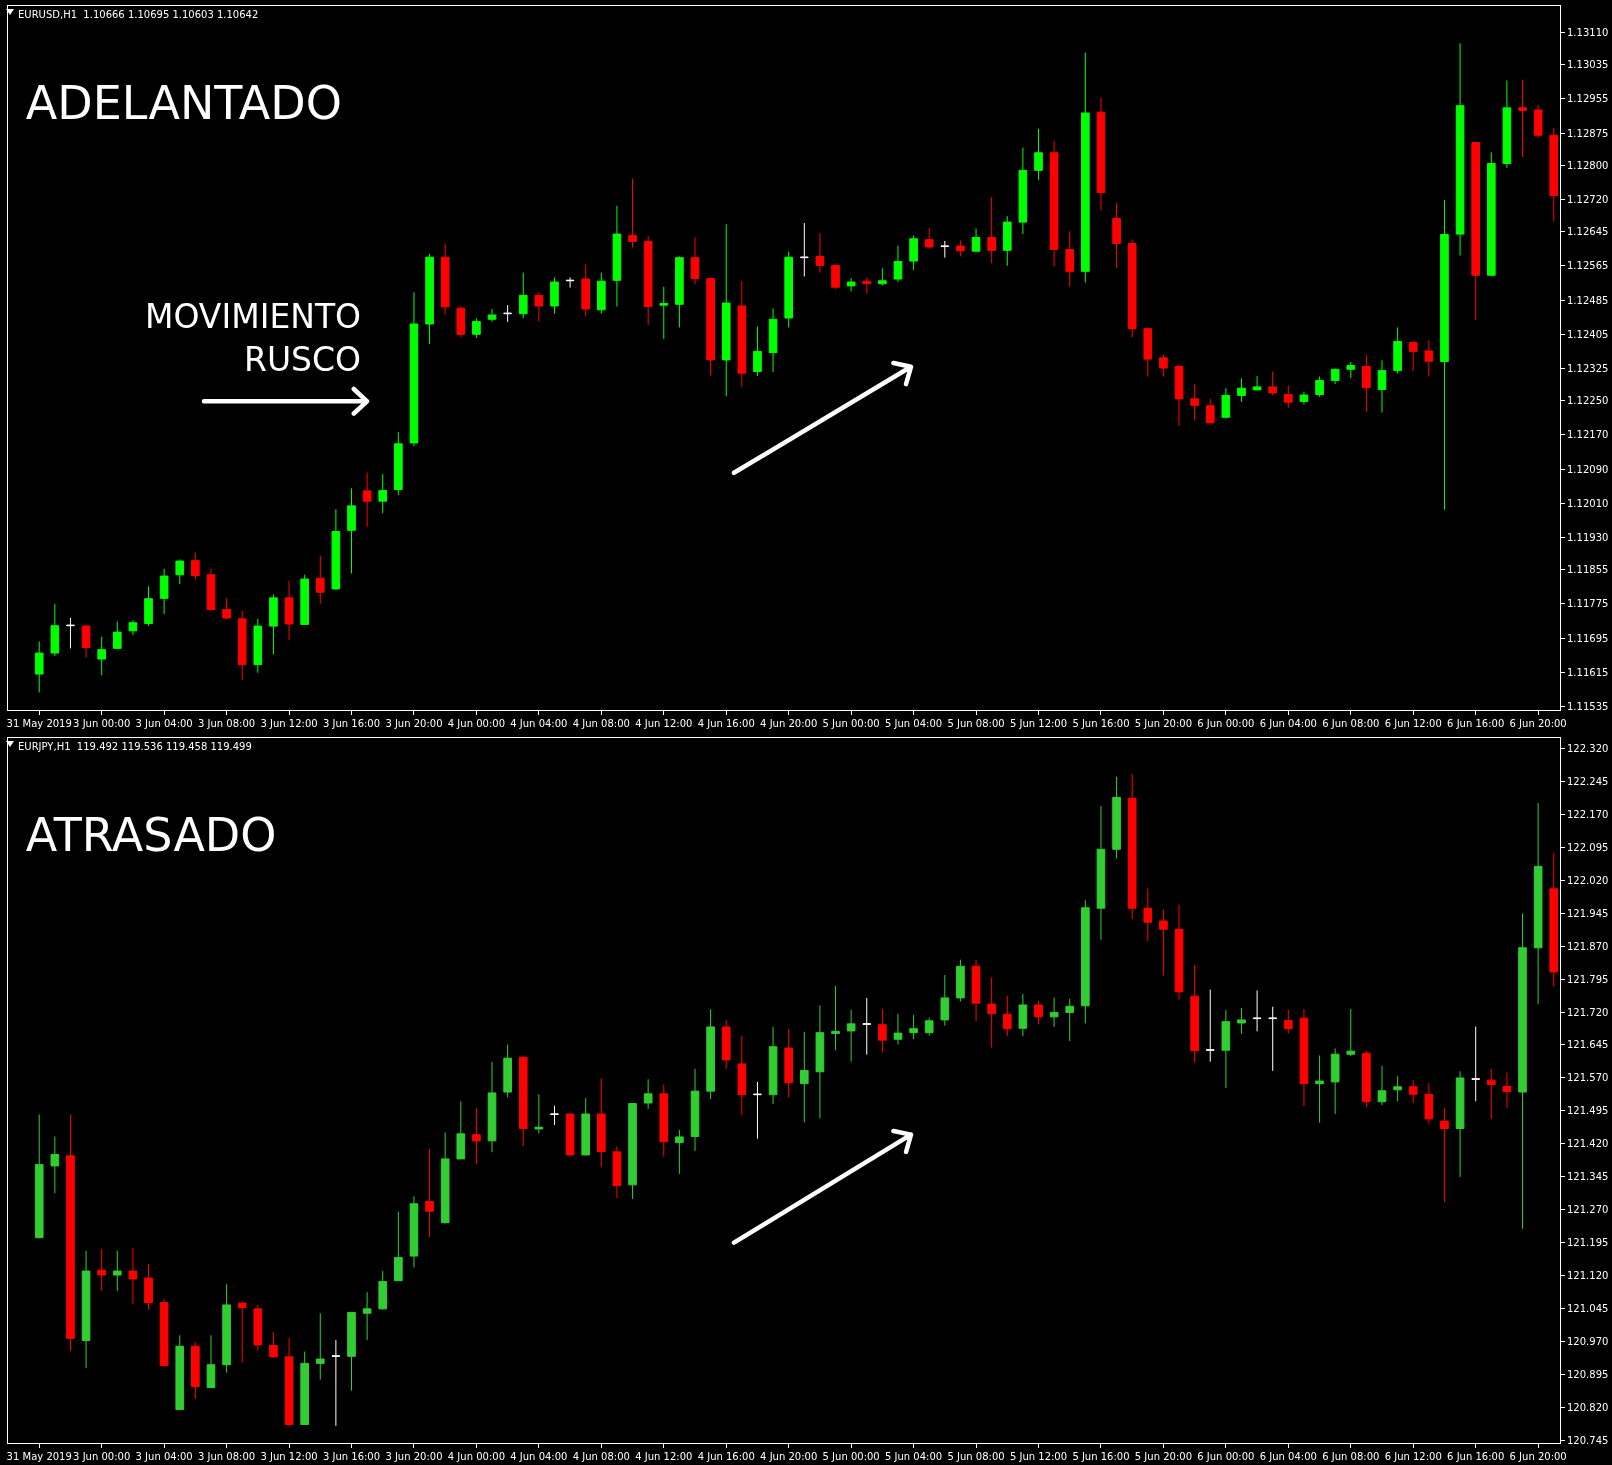 This screenshot has height=1465, width=1612. What do you see at coordinates (1588, 570) in the screenshot?
I see `y-tick-label: 1.11855` at bounding box center [1588, 570].